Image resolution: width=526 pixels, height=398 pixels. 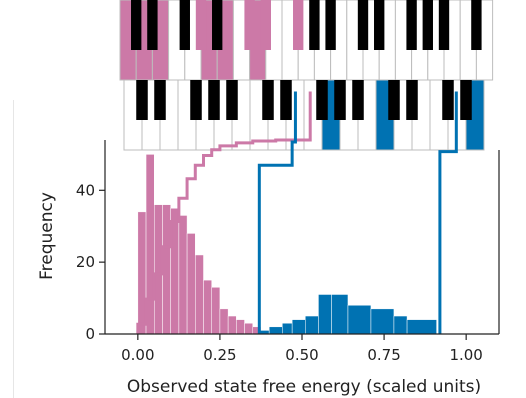 What do you see at coordinates (277, 212) in the screenshot?
I see `blue-cumulative-outline` at bounding box center [277, 212].